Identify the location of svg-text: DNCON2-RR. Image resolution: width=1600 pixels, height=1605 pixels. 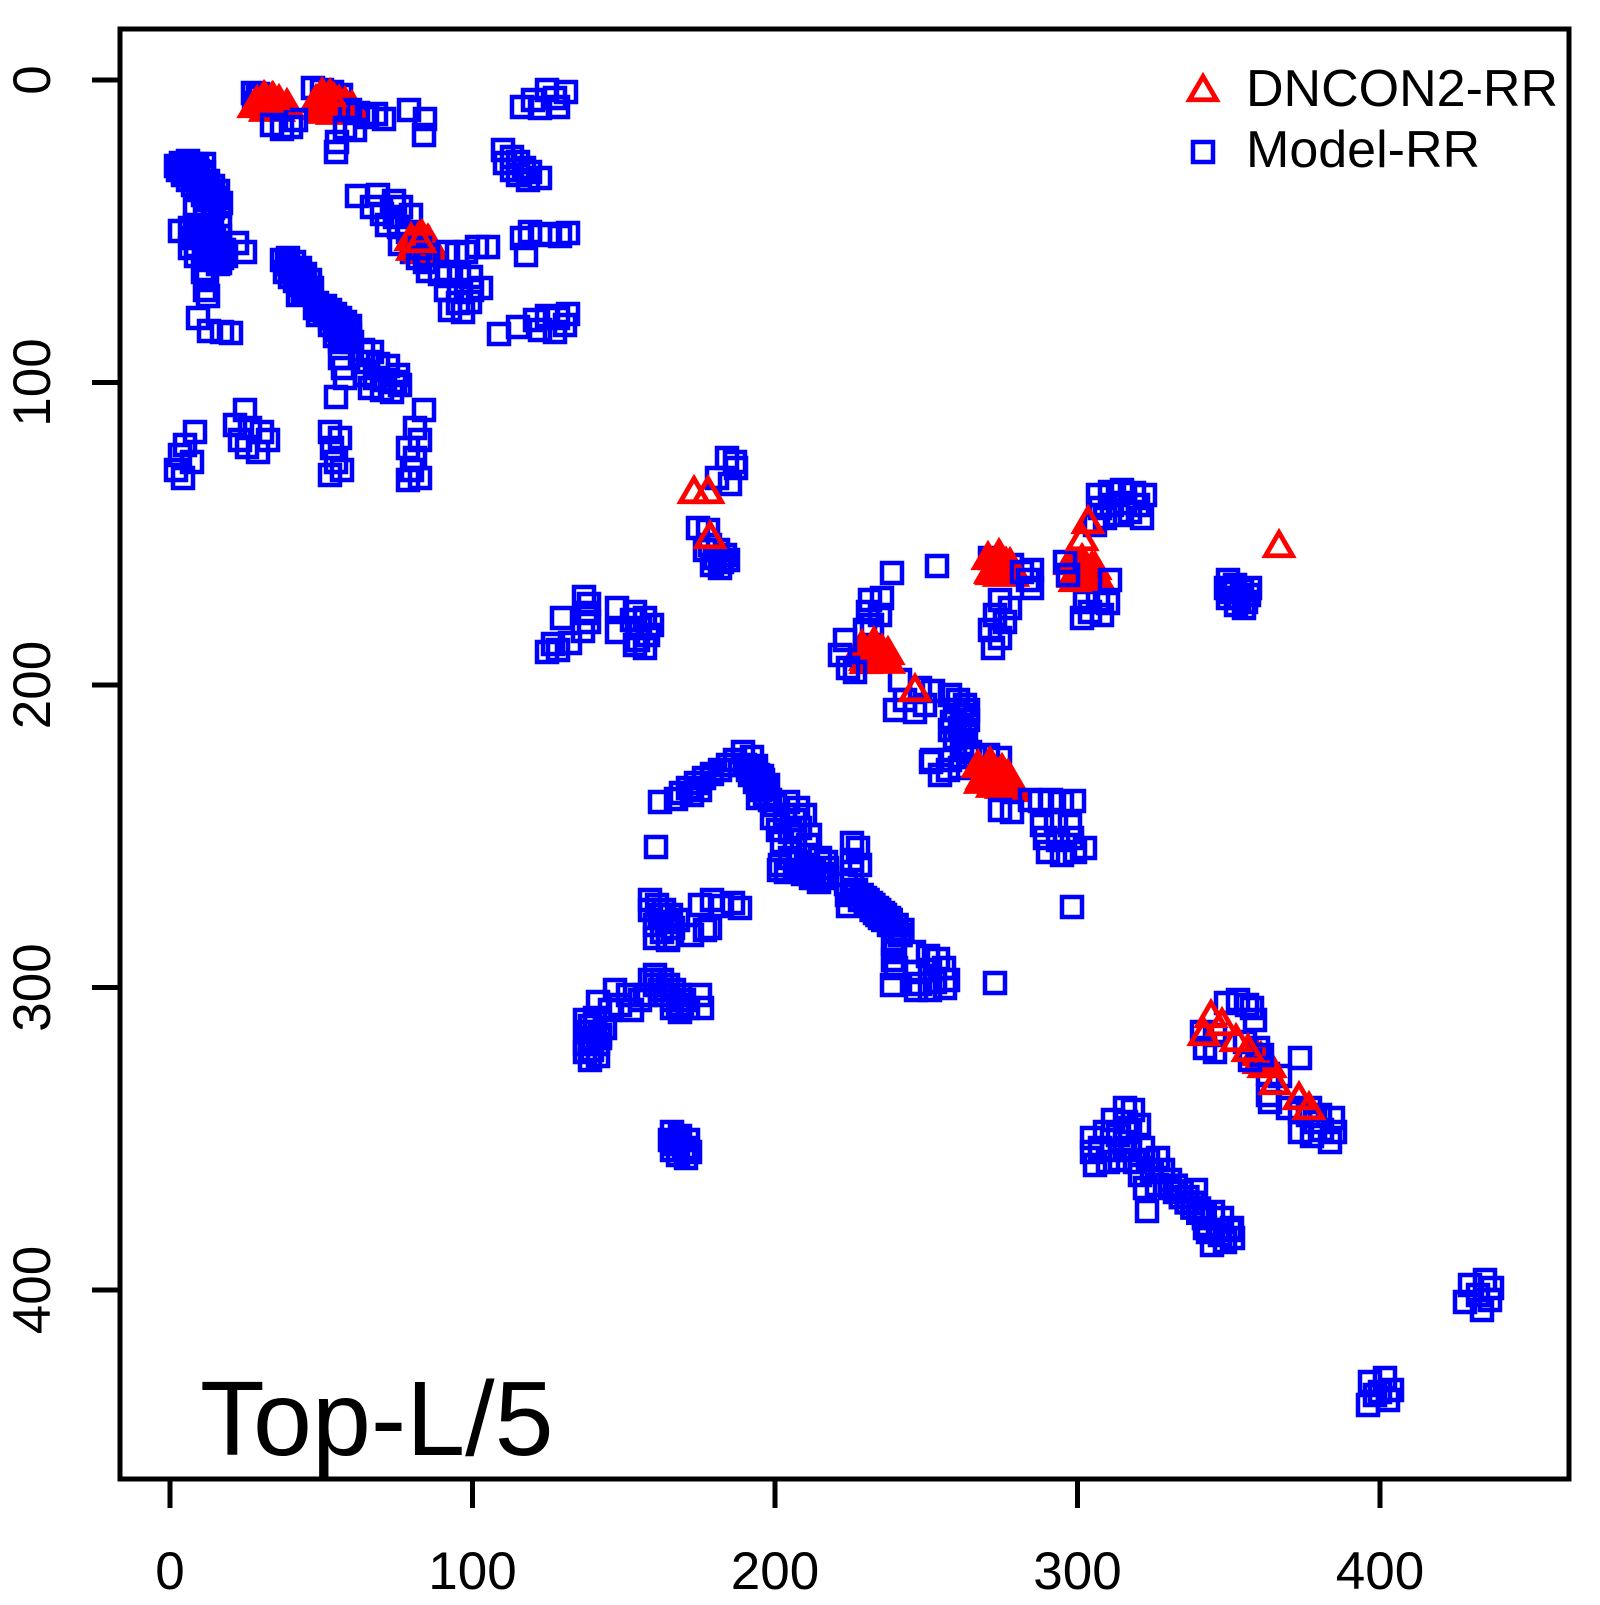
(1402, 89).